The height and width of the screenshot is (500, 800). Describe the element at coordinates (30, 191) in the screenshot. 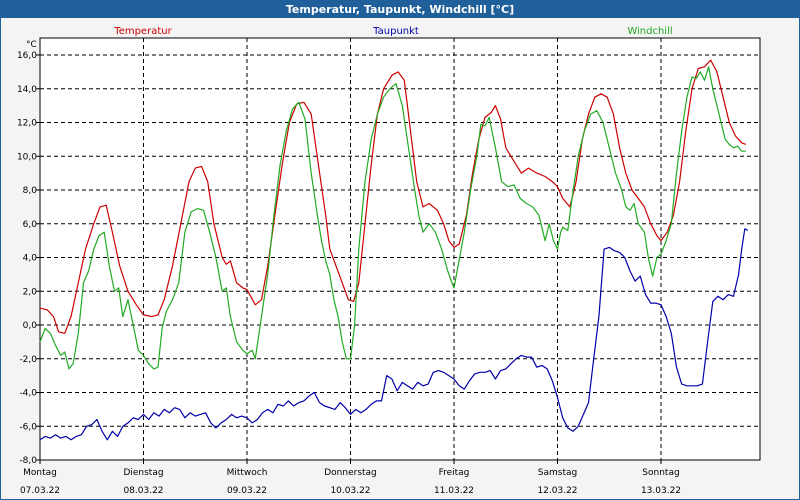

I see `y-tick-label: 8,0` at that location.